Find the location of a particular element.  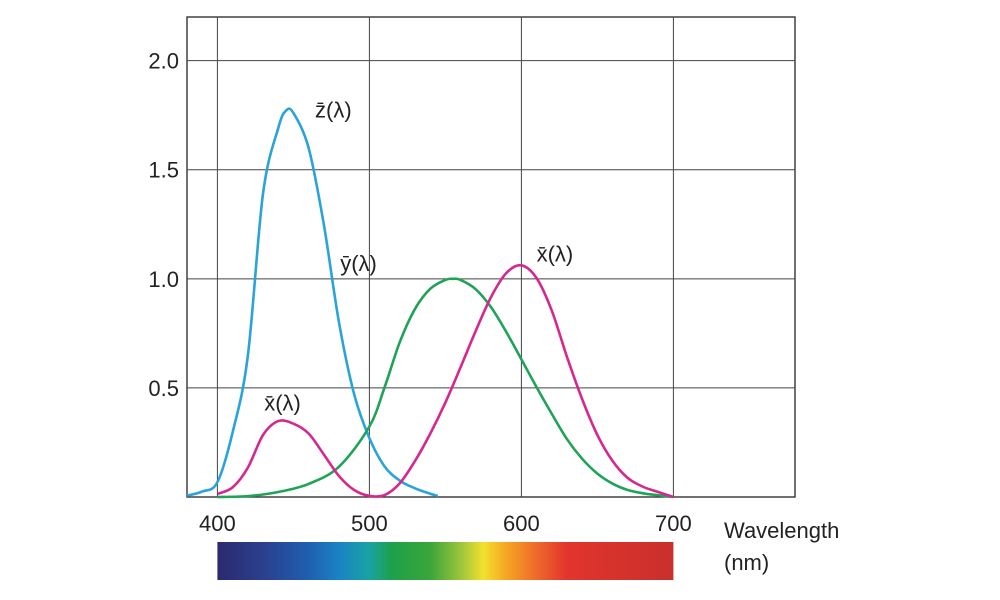

y-tick-label: 0.5 is located at coordinates (163, 388).